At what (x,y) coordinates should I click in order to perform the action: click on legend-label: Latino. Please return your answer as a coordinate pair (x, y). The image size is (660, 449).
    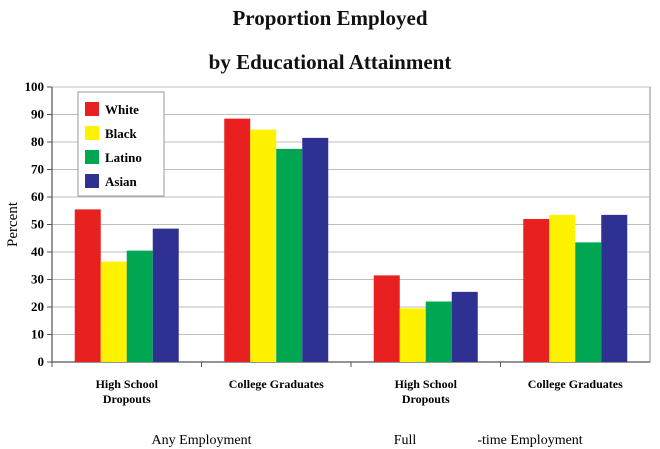
    Looking at the image, I should click on (123, 157).